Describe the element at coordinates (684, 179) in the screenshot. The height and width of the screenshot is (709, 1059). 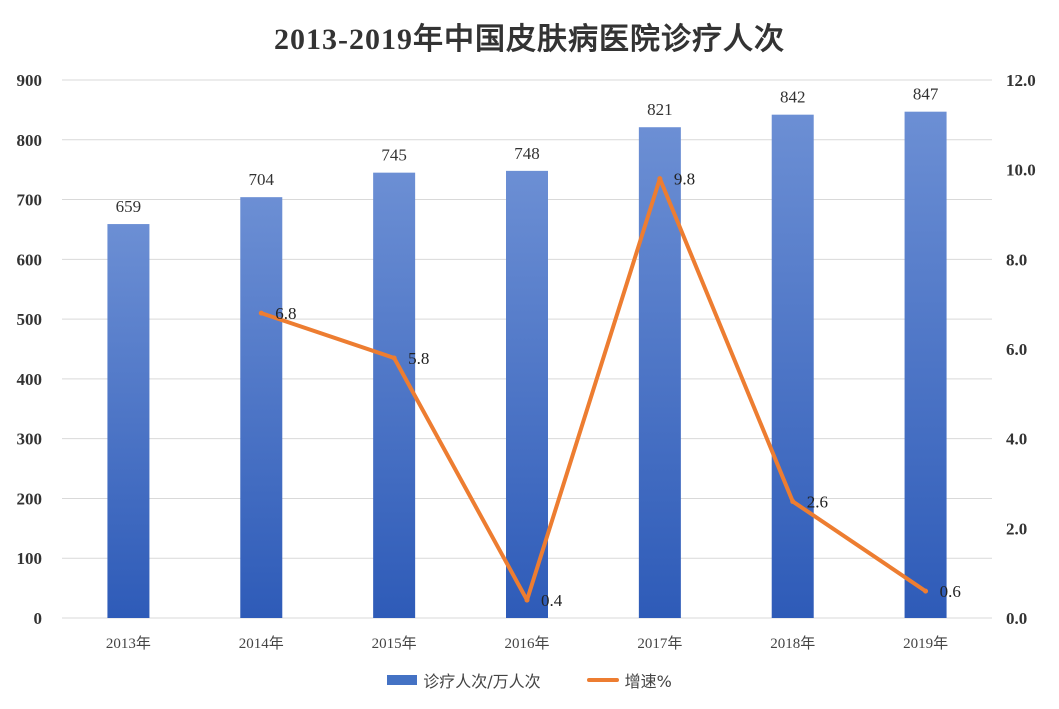
I see `growth-value-label: 9.8` at that location.